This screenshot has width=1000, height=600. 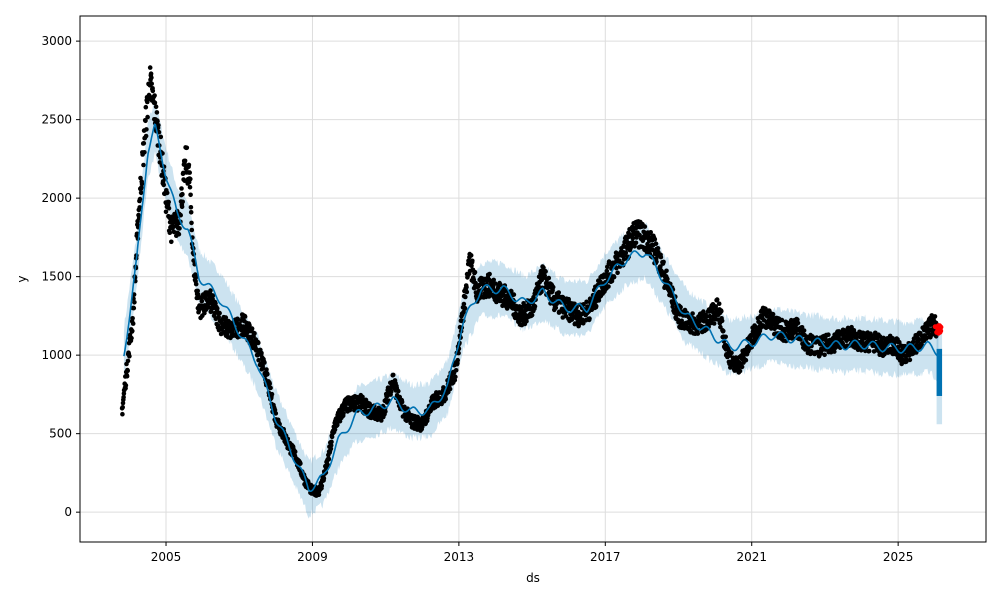 What do you see at coordinates (898, 557) in the screenshot?
I see `x-tick-label: 2025` at bounding box center [898, 557].